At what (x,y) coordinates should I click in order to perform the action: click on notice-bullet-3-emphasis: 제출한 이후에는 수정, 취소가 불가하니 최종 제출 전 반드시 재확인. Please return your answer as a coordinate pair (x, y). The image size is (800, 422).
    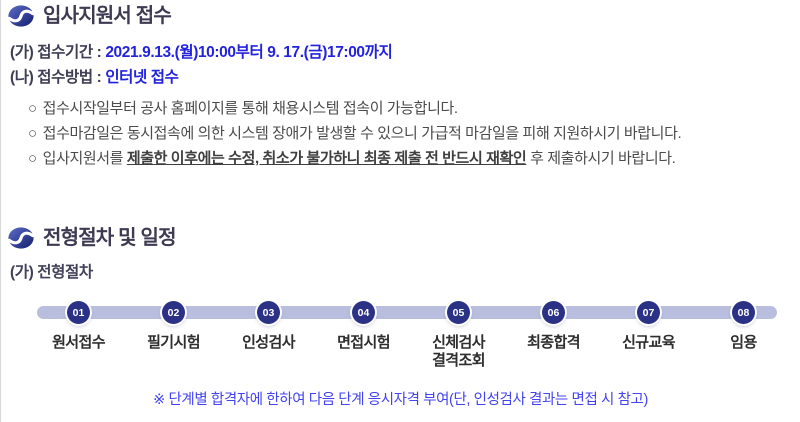
    Looking at the image, I should click on (326, 158).